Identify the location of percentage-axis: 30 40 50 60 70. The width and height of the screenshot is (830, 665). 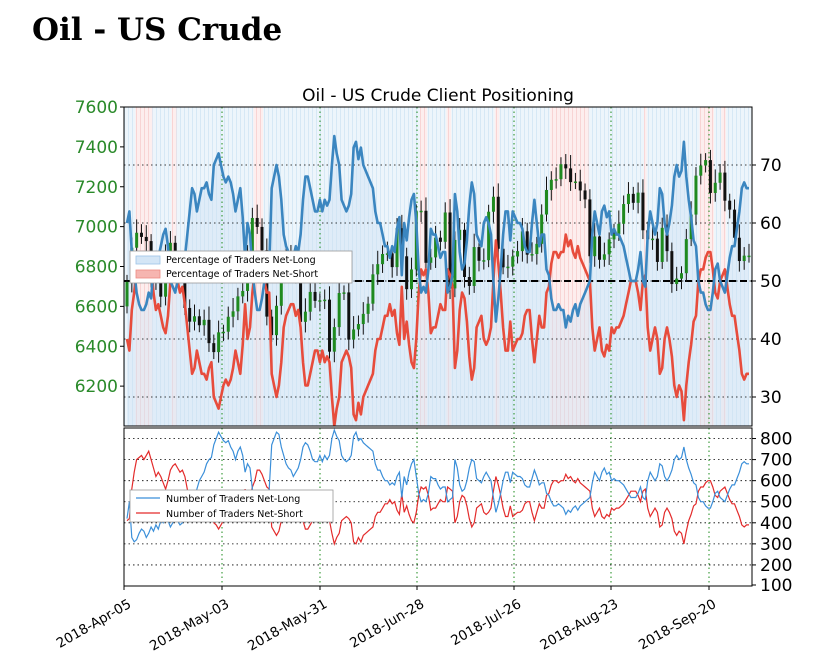
(767, 282).